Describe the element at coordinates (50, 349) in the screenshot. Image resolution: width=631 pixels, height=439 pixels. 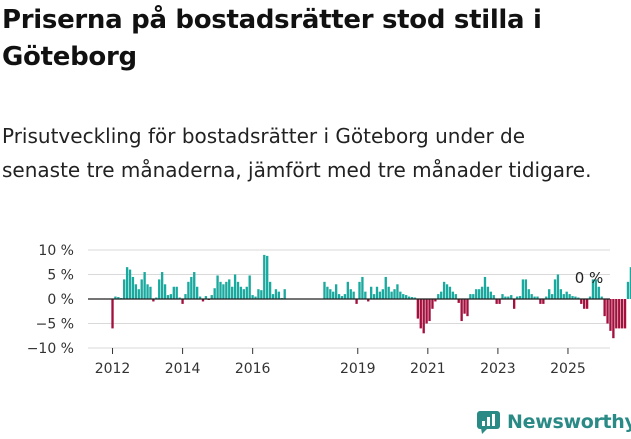
I see `y-tick-label: −10 %` at that location.